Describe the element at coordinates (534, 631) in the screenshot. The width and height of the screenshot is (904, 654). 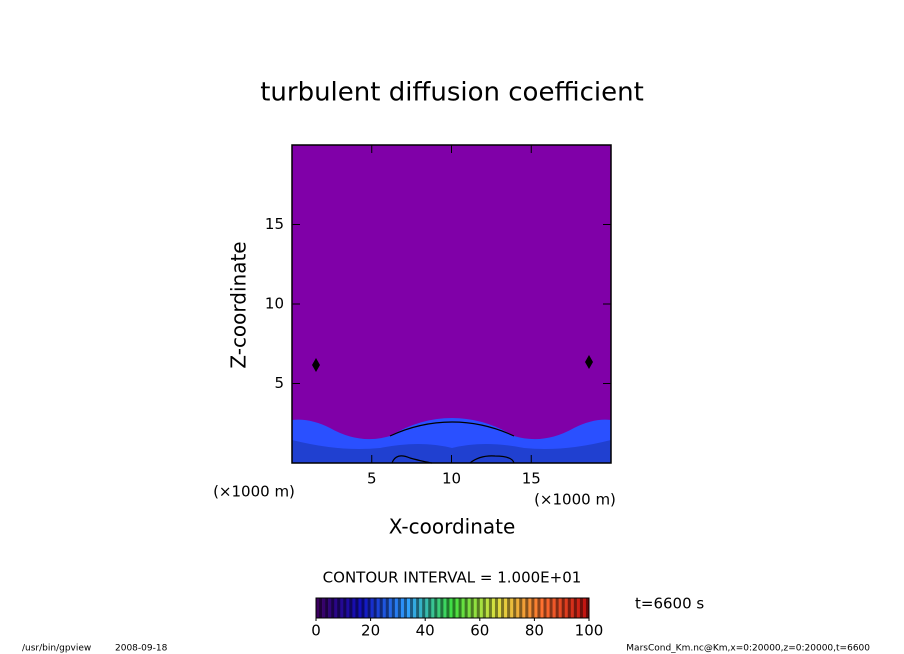
I see `colorbar-tick-label: 80` at that location.